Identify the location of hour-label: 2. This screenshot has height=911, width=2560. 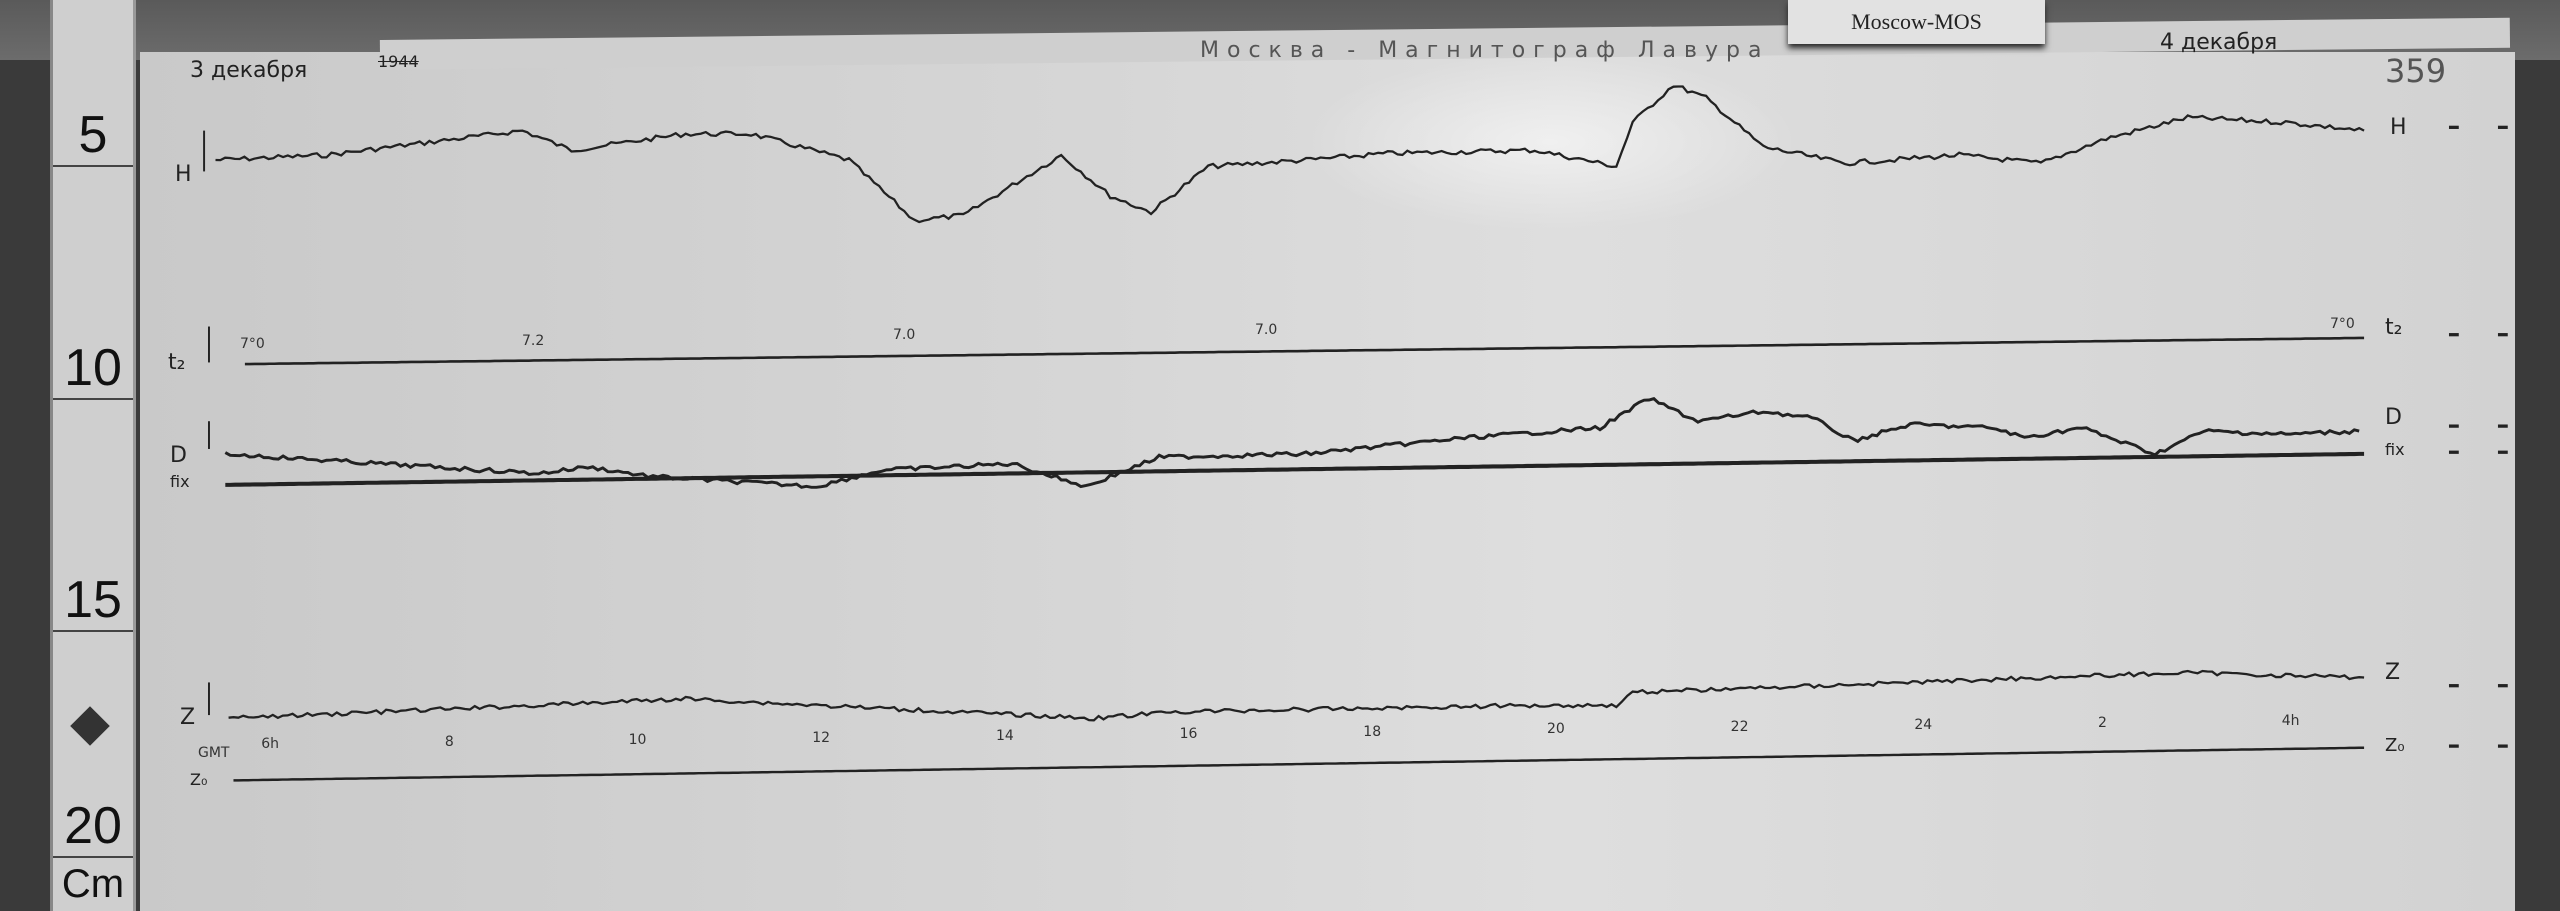
(2102, 723).